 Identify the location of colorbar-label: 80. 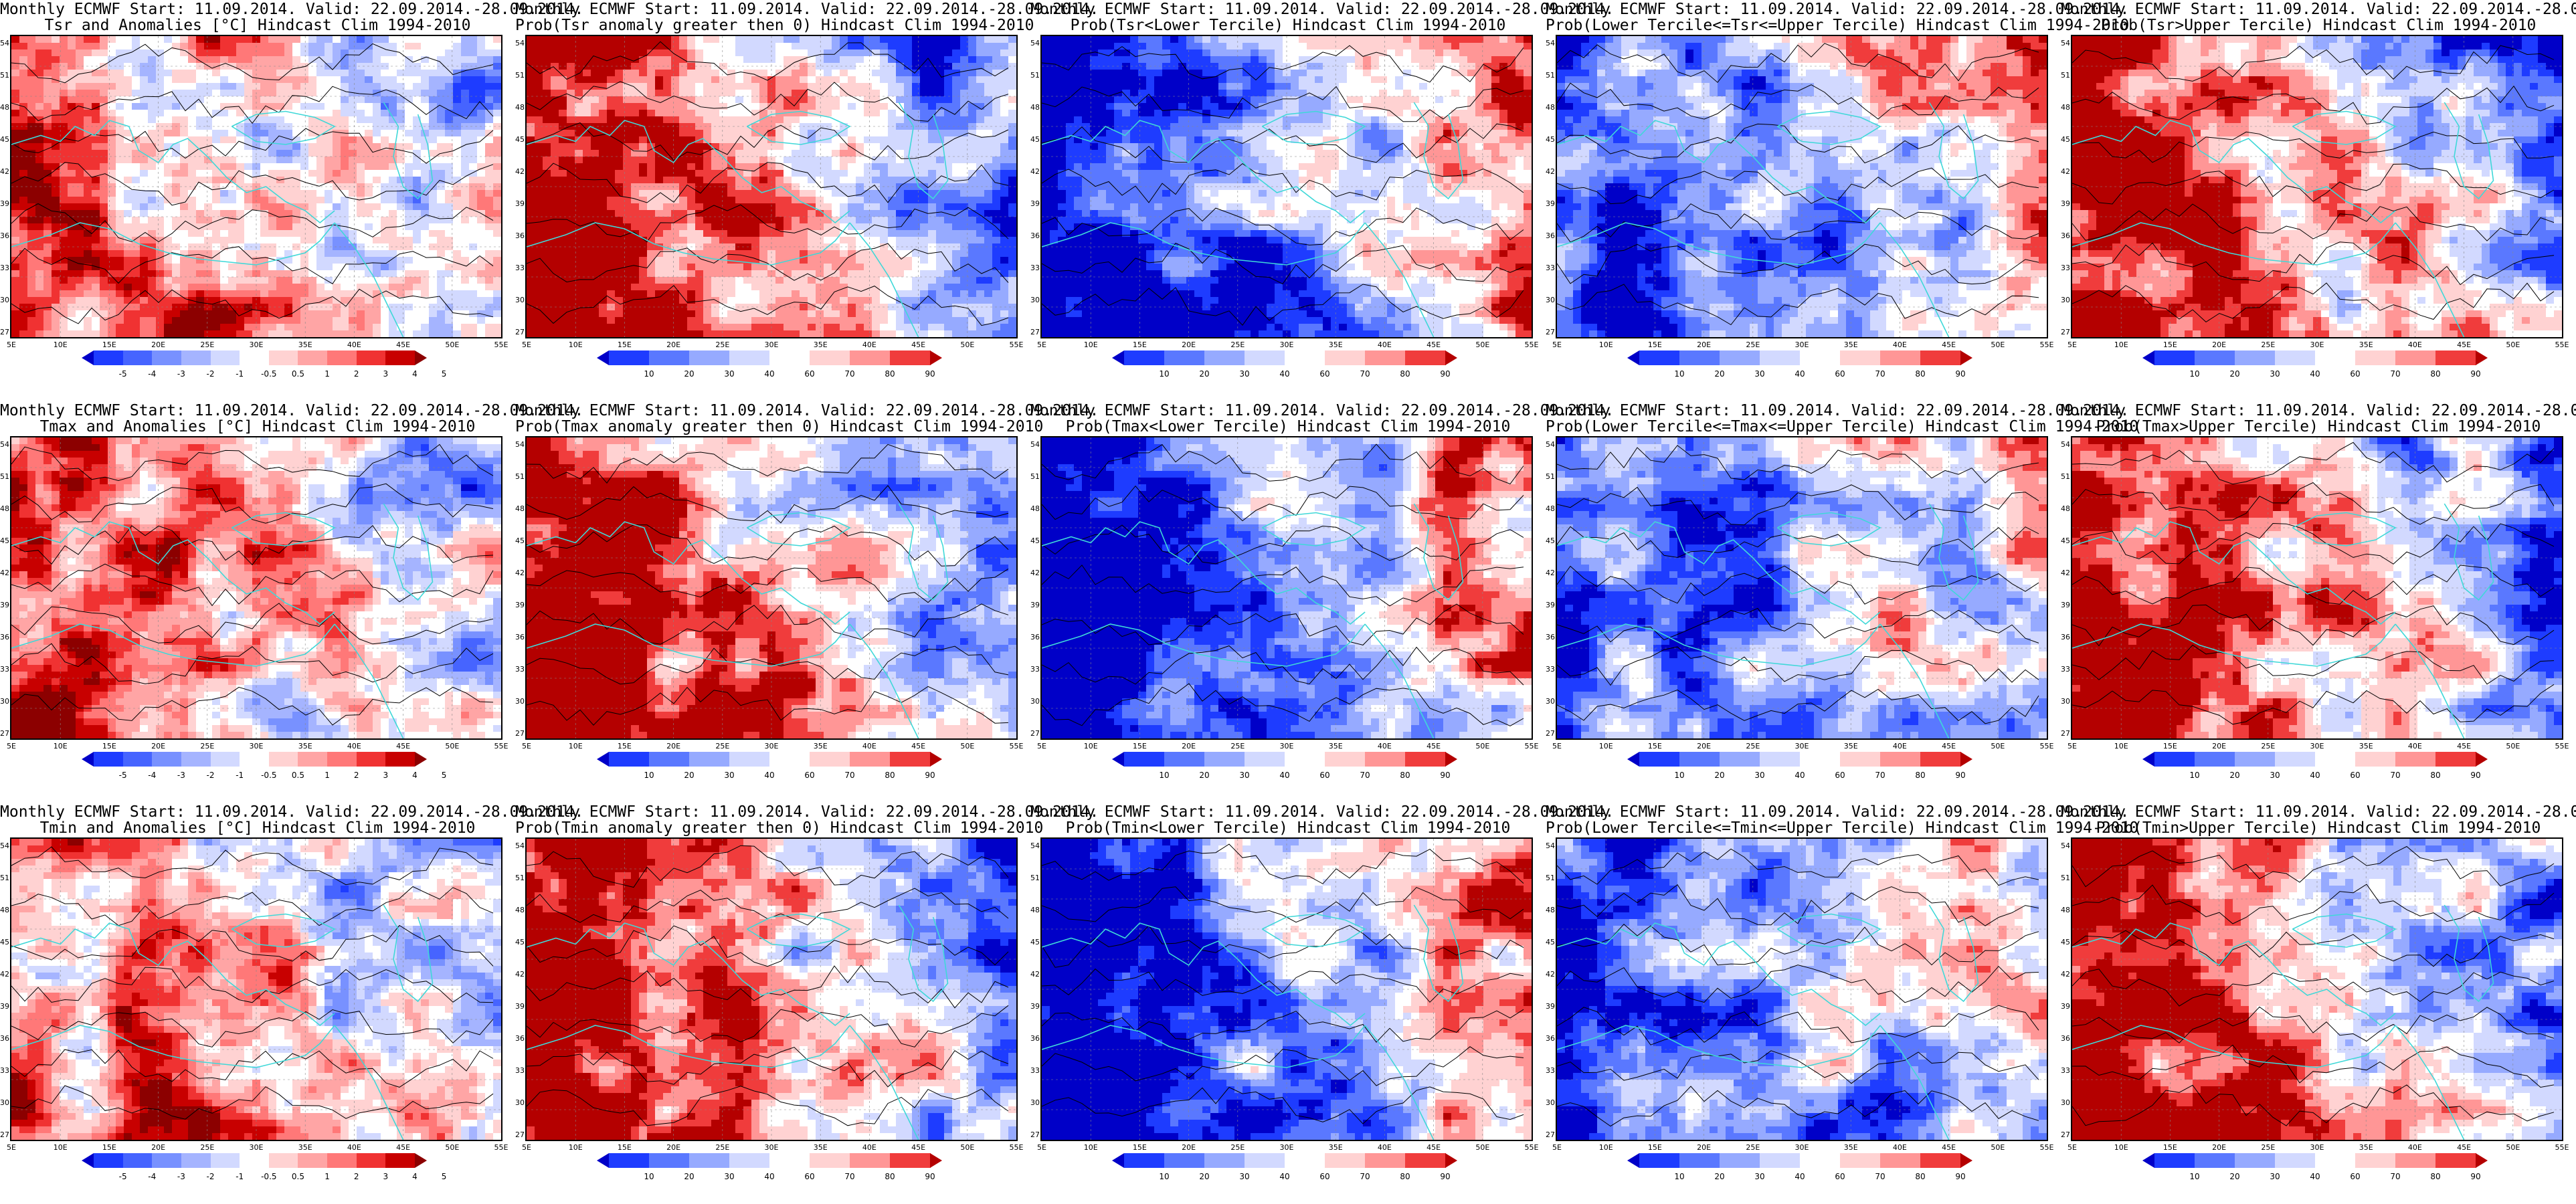
(2435, 374).